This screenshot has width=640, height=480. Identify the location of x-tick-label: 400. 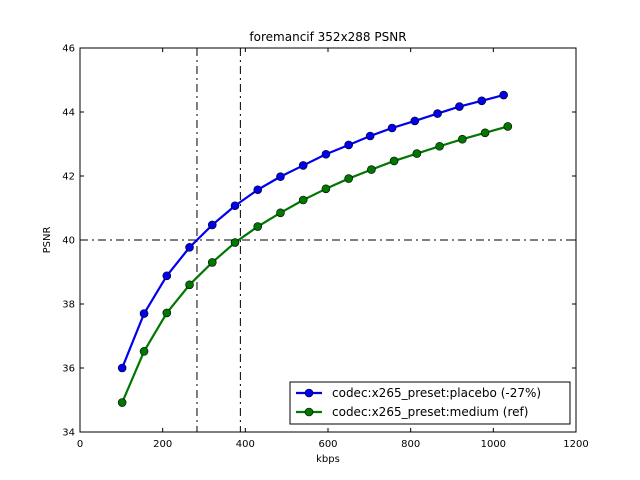
(245, 444).